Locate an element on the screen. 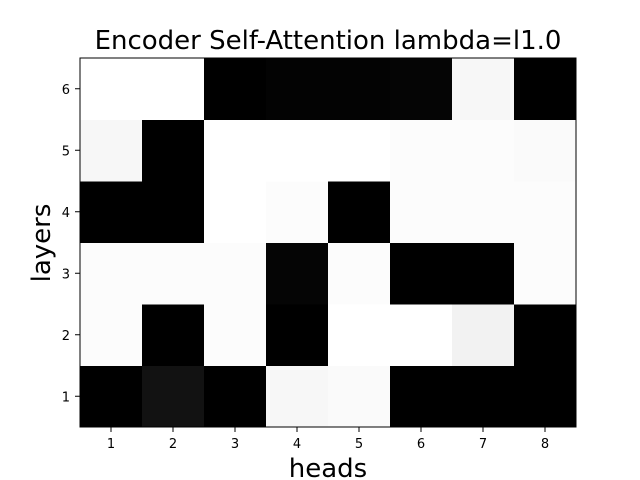 This screenshot has width=640, height=480. y-tick-label: 5 is located at coordinates (66, 151).